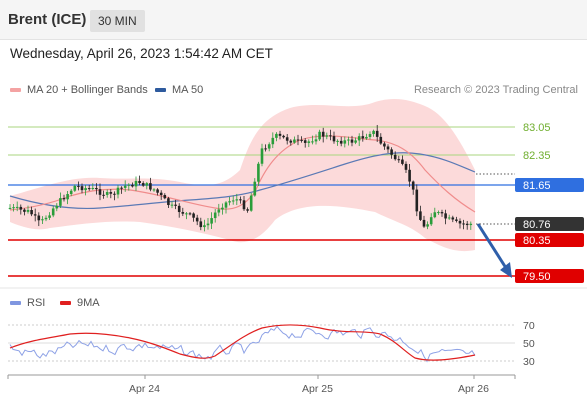 The image size is (587, 409). Describe the element at coordinates (529, 344) in the screenshot. I see `rsi-tick-50: 50` at that location.